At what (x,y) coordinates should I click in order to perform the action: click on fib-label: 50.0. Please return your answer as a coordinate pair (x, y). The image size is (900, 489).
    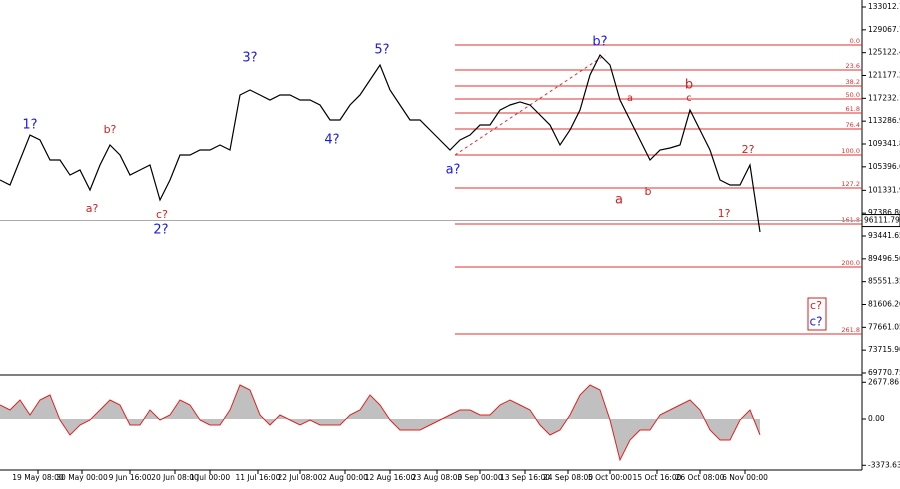
    Looking at the image, I should click on (853, 95).